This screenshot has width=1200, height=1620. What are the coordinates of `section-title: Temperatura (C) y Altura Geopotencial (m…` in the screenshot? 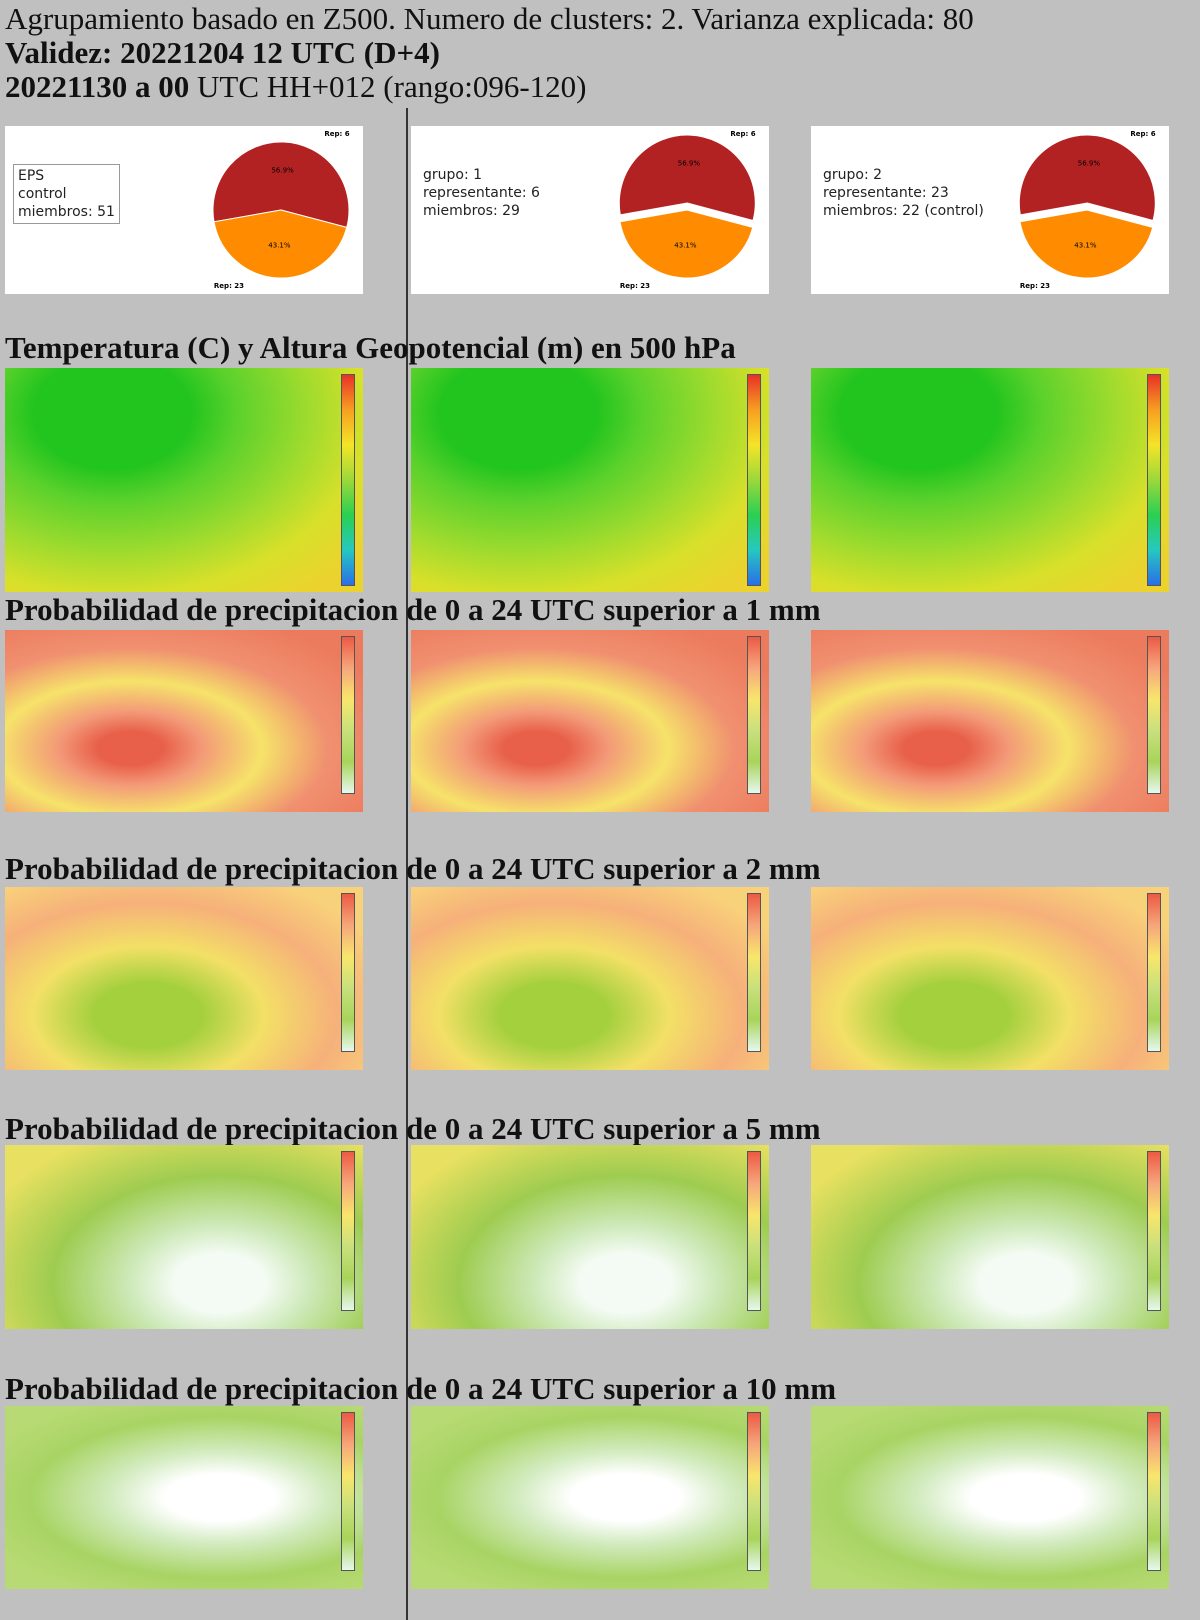 It's located at (370, 347).